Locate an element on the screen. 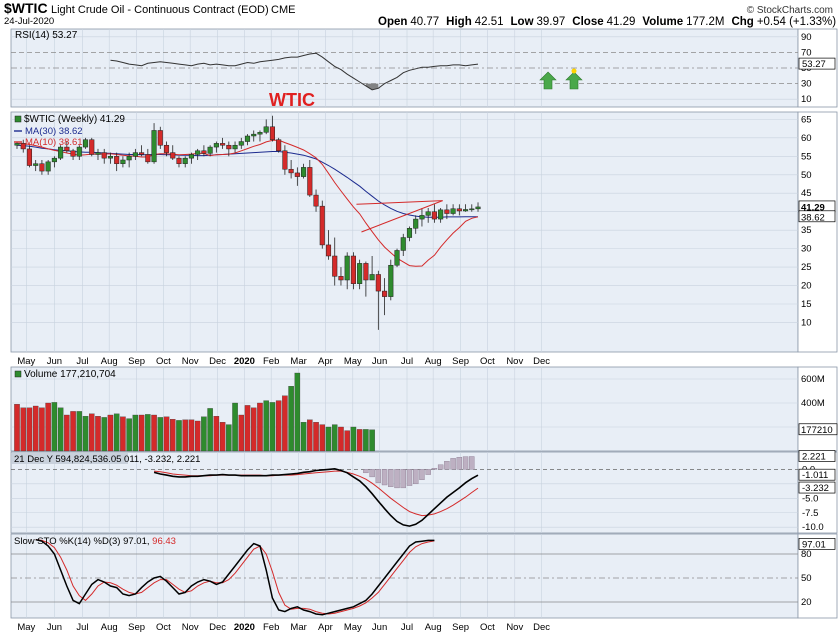 This screenshot has height=633, width=838. price-tick-label: 35 is located at coordinates (806, 230).